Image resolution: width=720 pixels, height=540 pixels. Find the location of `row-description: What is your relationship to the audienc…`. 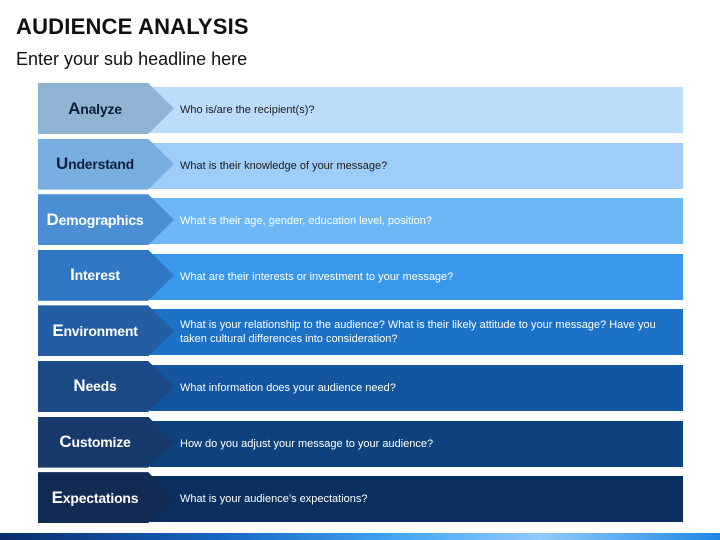

row-description: What is your relationship to the audienc… is located at coordinates (418, 332).